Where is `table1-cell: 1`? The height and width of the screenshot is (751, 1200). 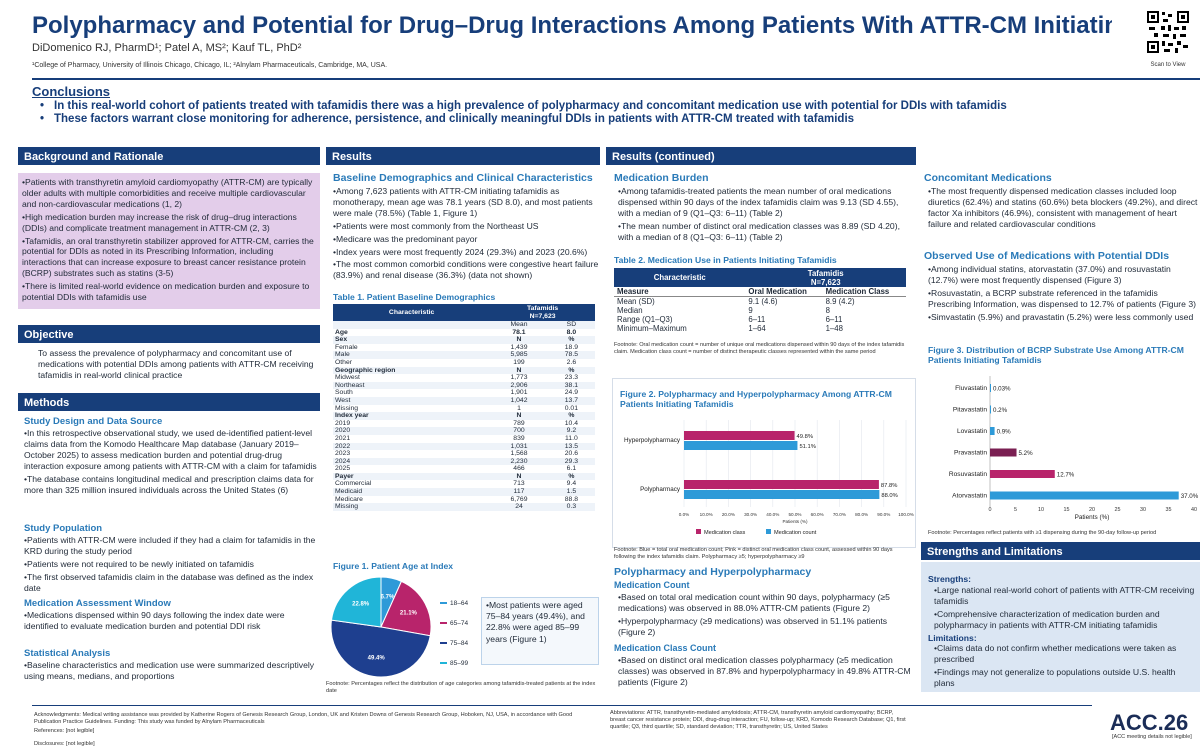 table1-cell: 1 is located at coordinates (519, 408).